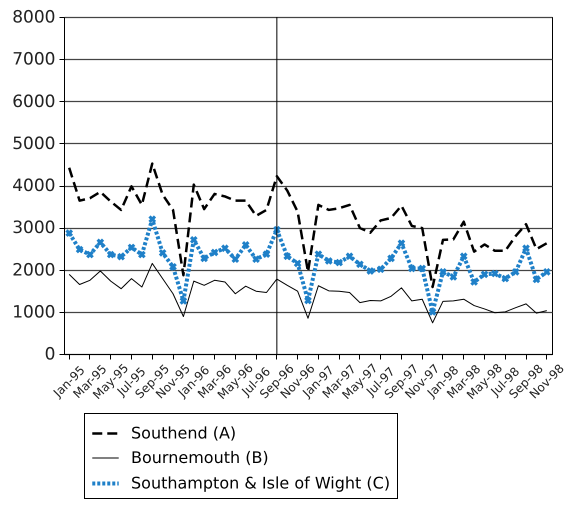 The image size is (572, 514). Describe the element at coordinates (260, 483) in the screenshot. I see `legend-label: Southampton & Isle of Wight (C)` at that location.